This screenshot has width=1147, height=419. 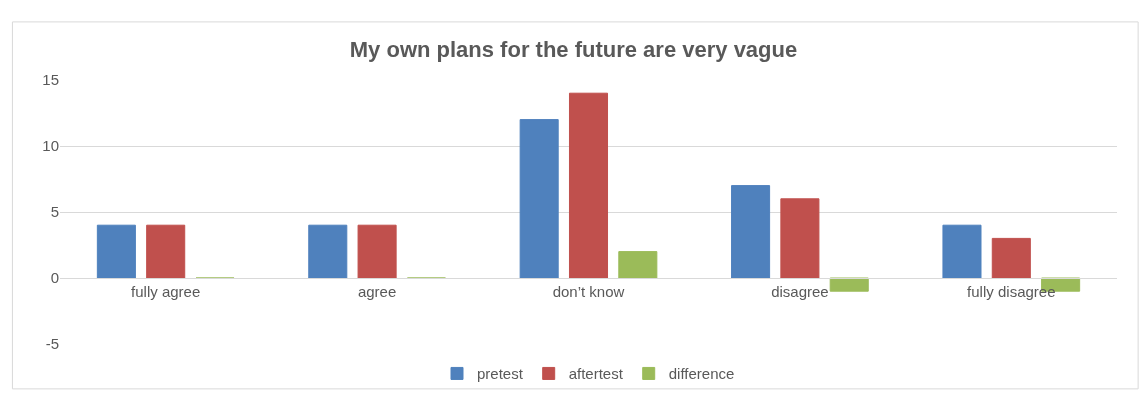 What do you see at coordinates (1011, 291) in the screenshot?
I see `x-tick-label: fully disagree` at bounding box center [1011, 291].